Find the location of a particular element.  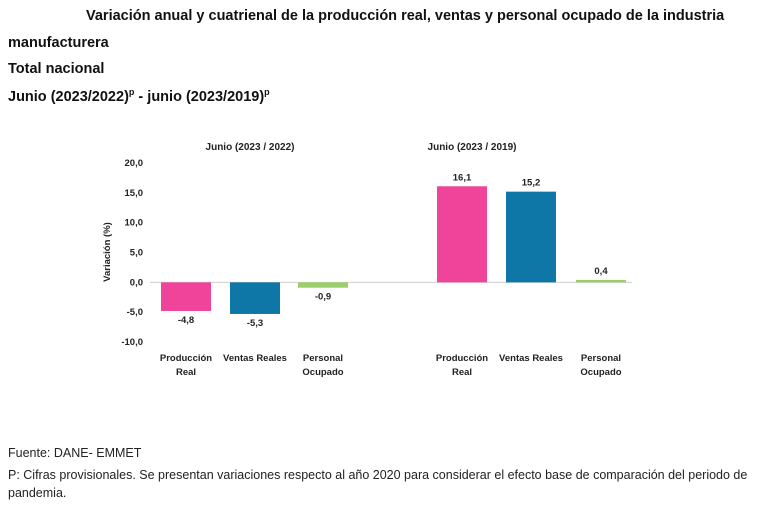

data-label: 15,2 is located at coordinates (531, 183).